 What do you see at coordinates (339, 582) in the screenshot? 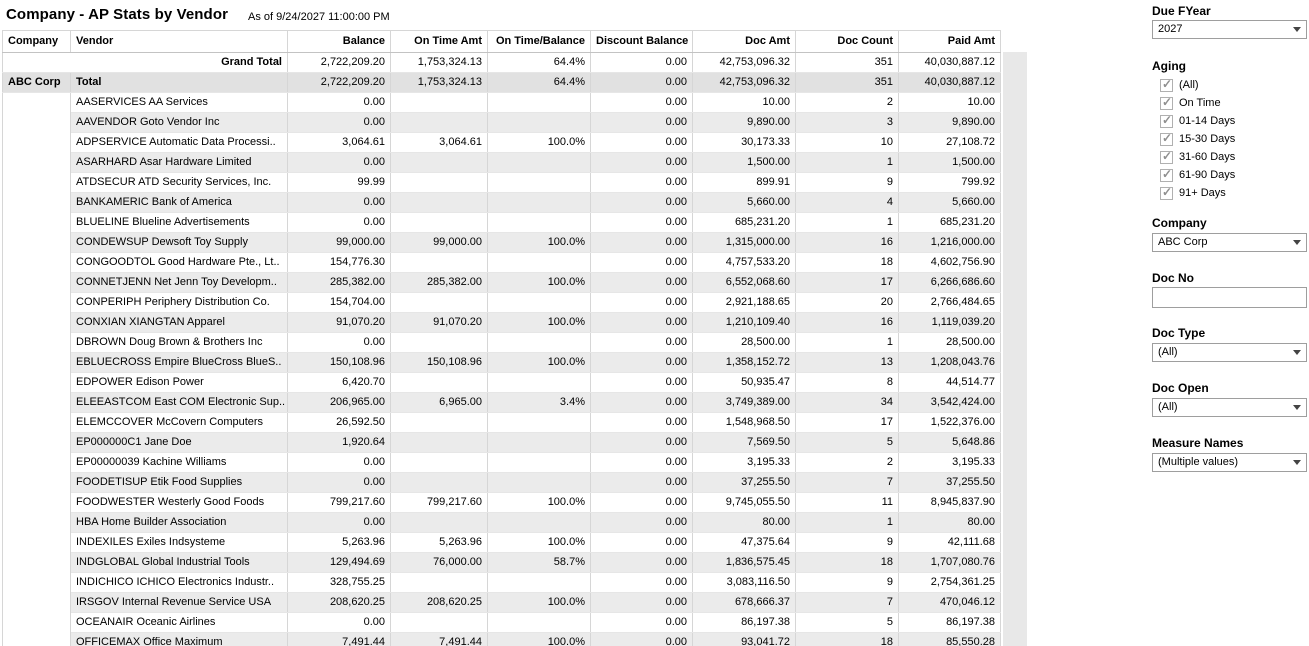
I see `value-cell: 328,755.25` at bounding box center [339, 582].